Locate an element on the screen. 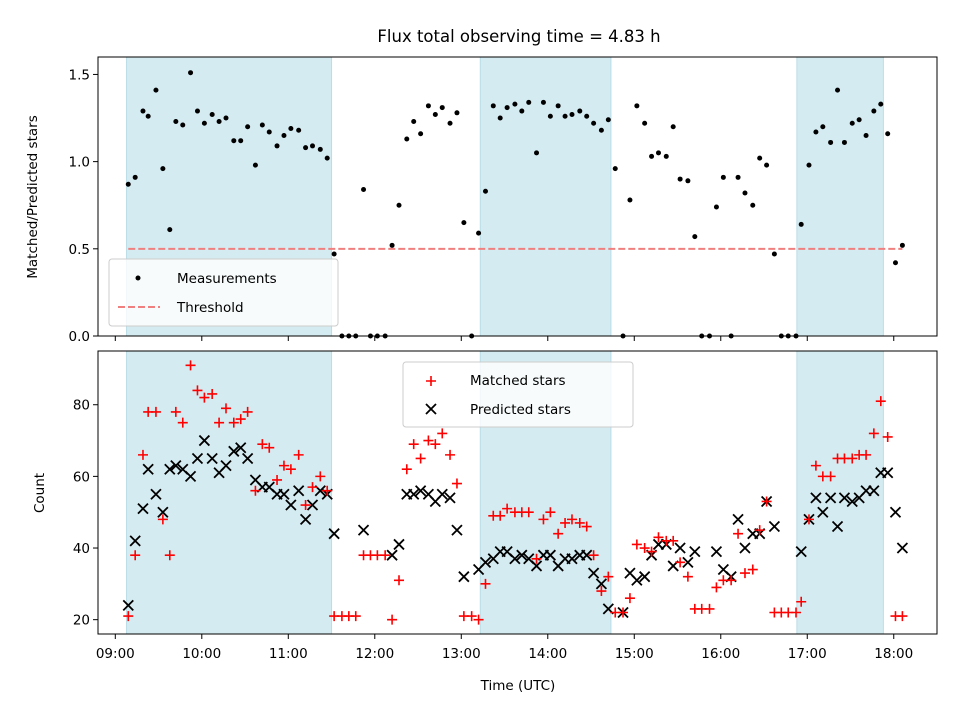  y-tick-label: 1.0 is located at coordinates (79, 163).